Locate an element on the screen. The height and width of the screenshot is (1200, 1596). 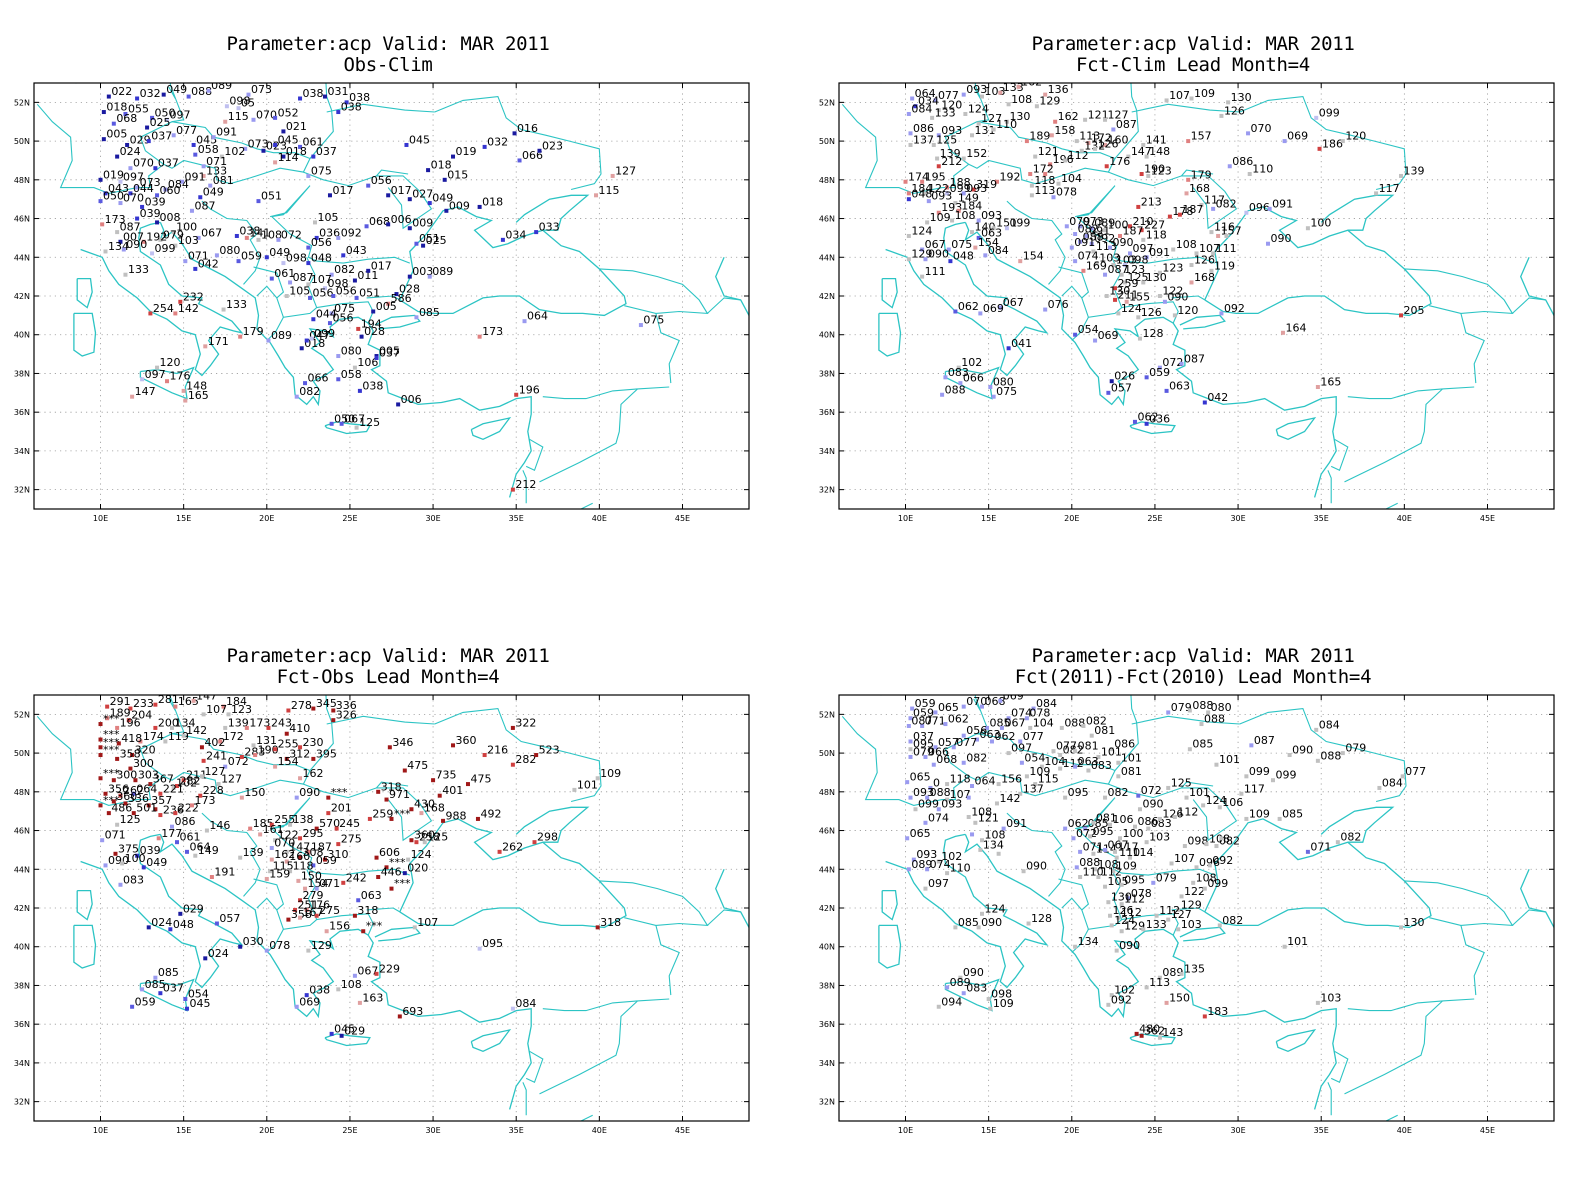
station-value: 031 is located at coordinates (337, 91).